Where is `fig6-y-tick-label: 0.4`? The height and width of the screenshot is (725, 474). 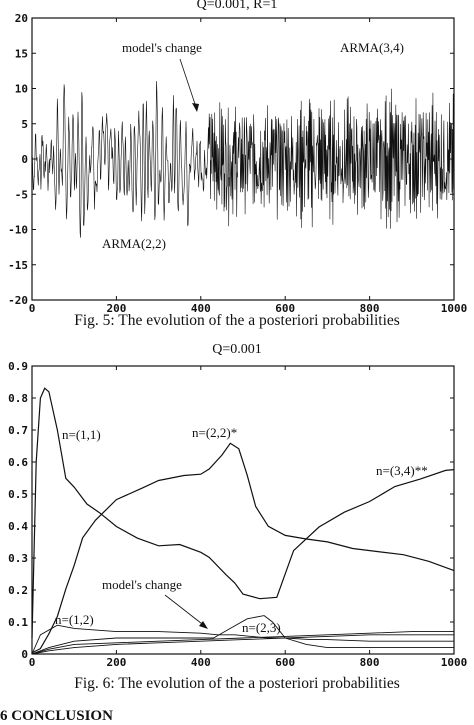
fig6-y-tick-label: 0.4 is located at coordinates (18, 526).